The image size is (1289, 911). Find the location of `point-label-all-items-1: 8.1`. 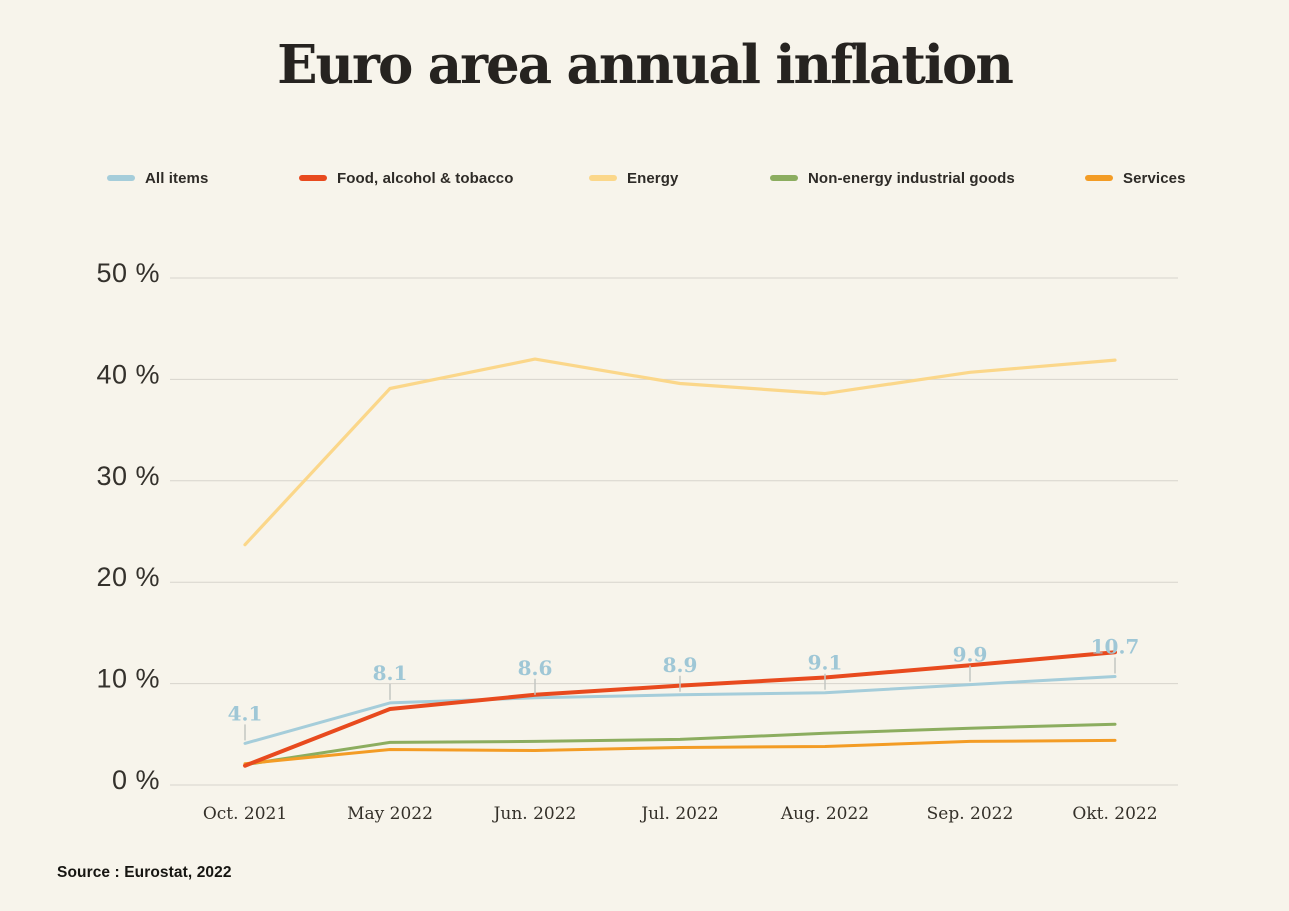

point-label-all-items-1: 8.1 is located at coordinates (390, 673).